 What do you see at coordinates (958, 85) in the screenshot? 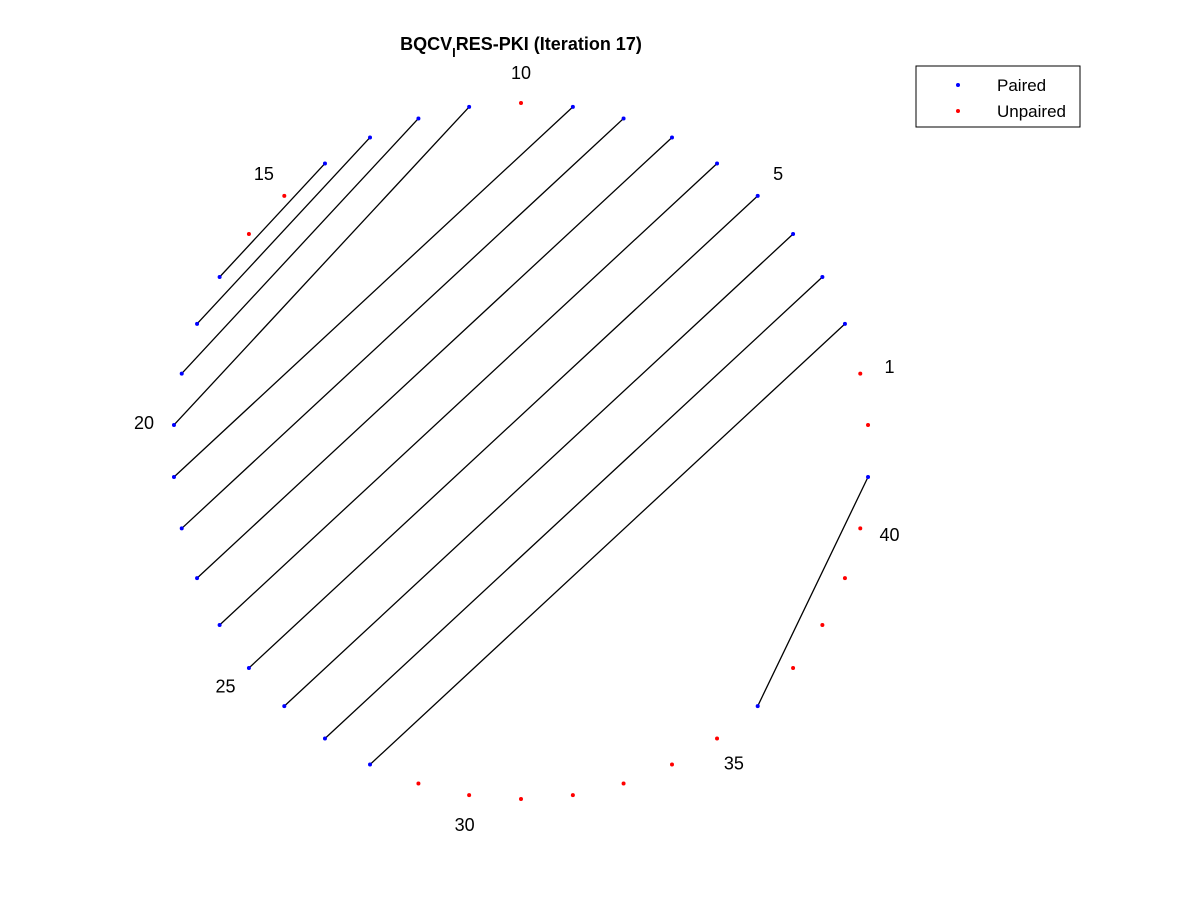
I see `legend-marker-paired` at bounding box center [958, 85].